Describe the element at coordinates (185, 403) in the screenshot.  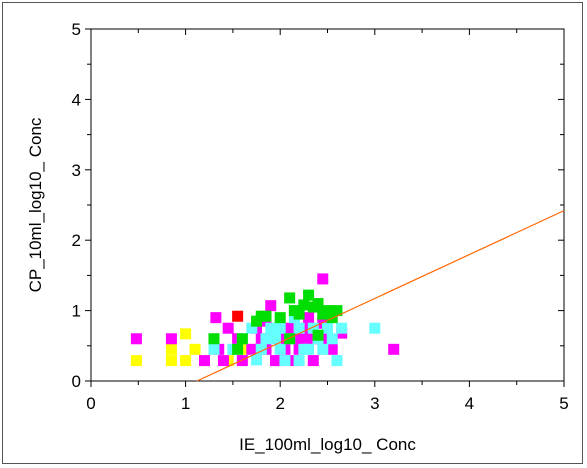
I see `x-tick-label: 1` at that location.